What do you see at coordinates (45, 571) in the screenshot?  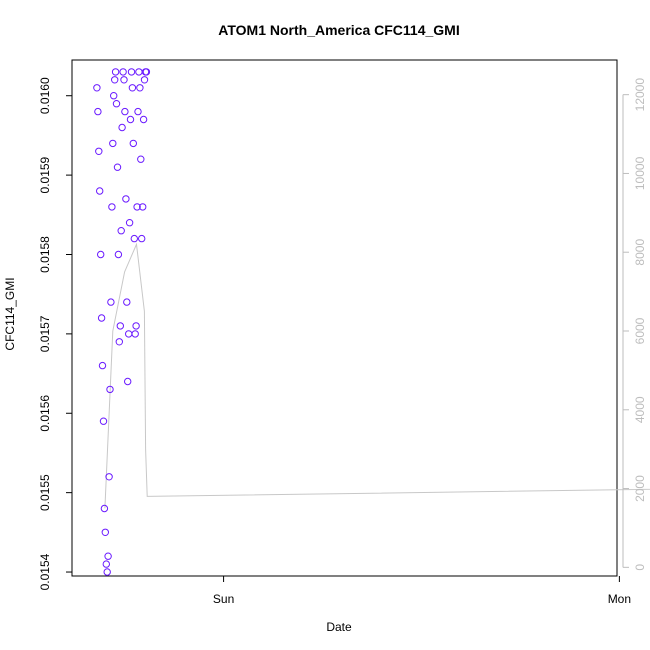 I see `y-tick-label: 0.0154` at bounding box center [45, 571].